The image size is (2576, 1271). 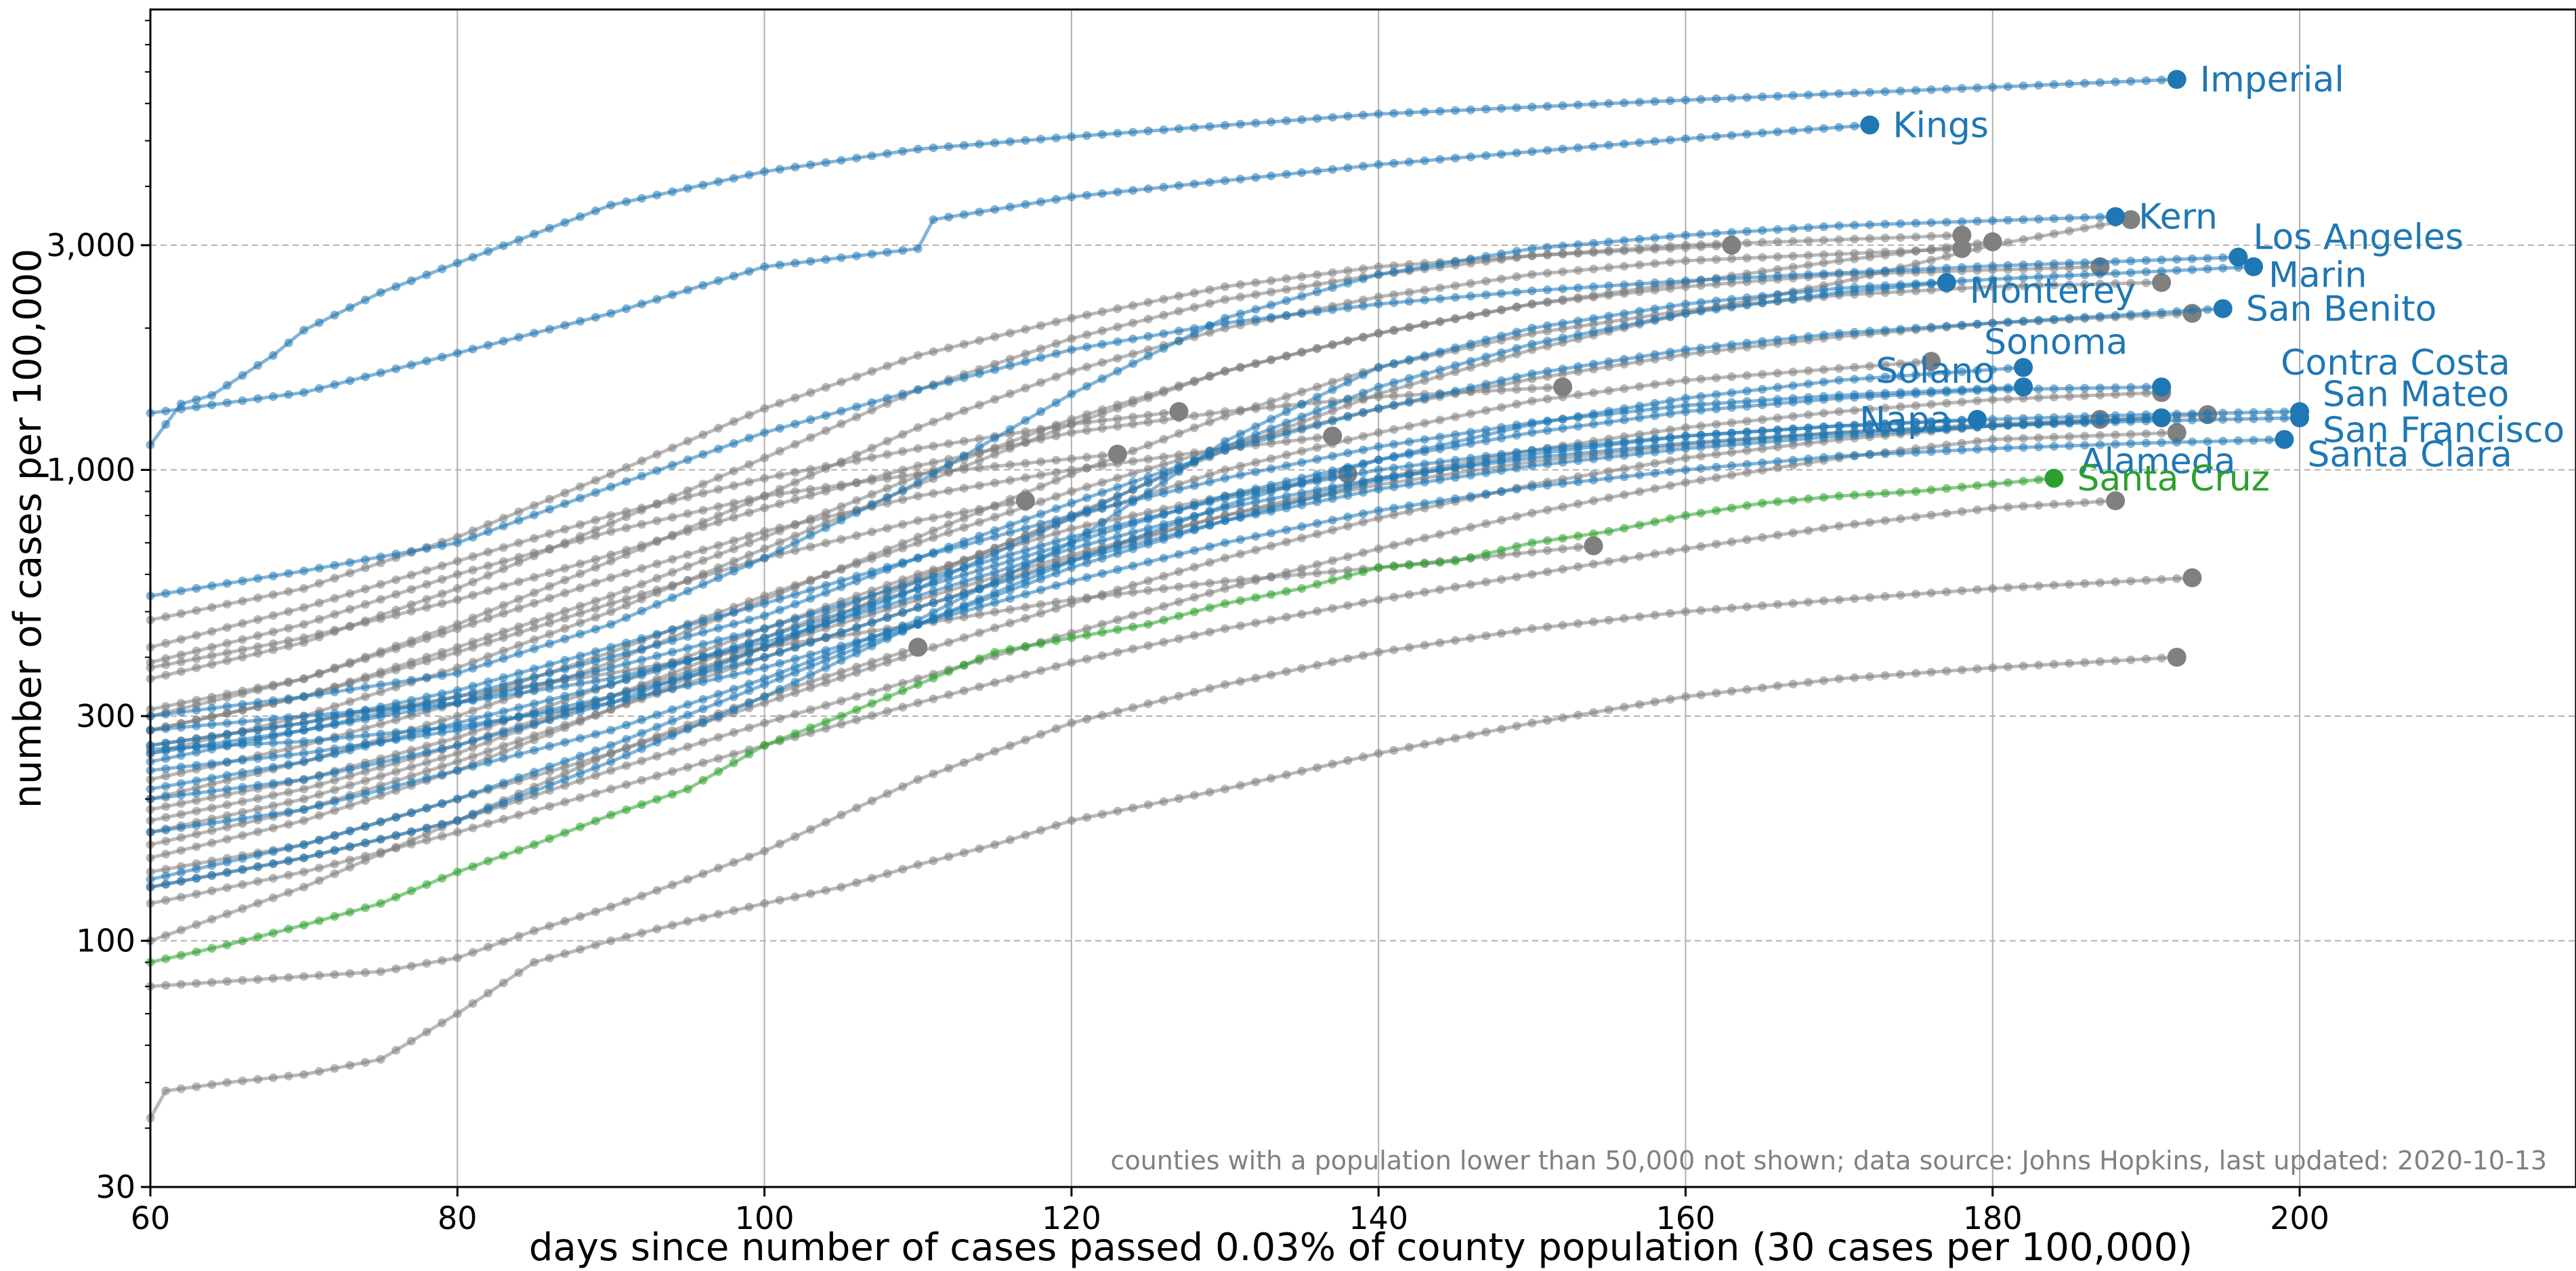 I want to click on series-label: Santa Clara, so click(x=2410, y=455).